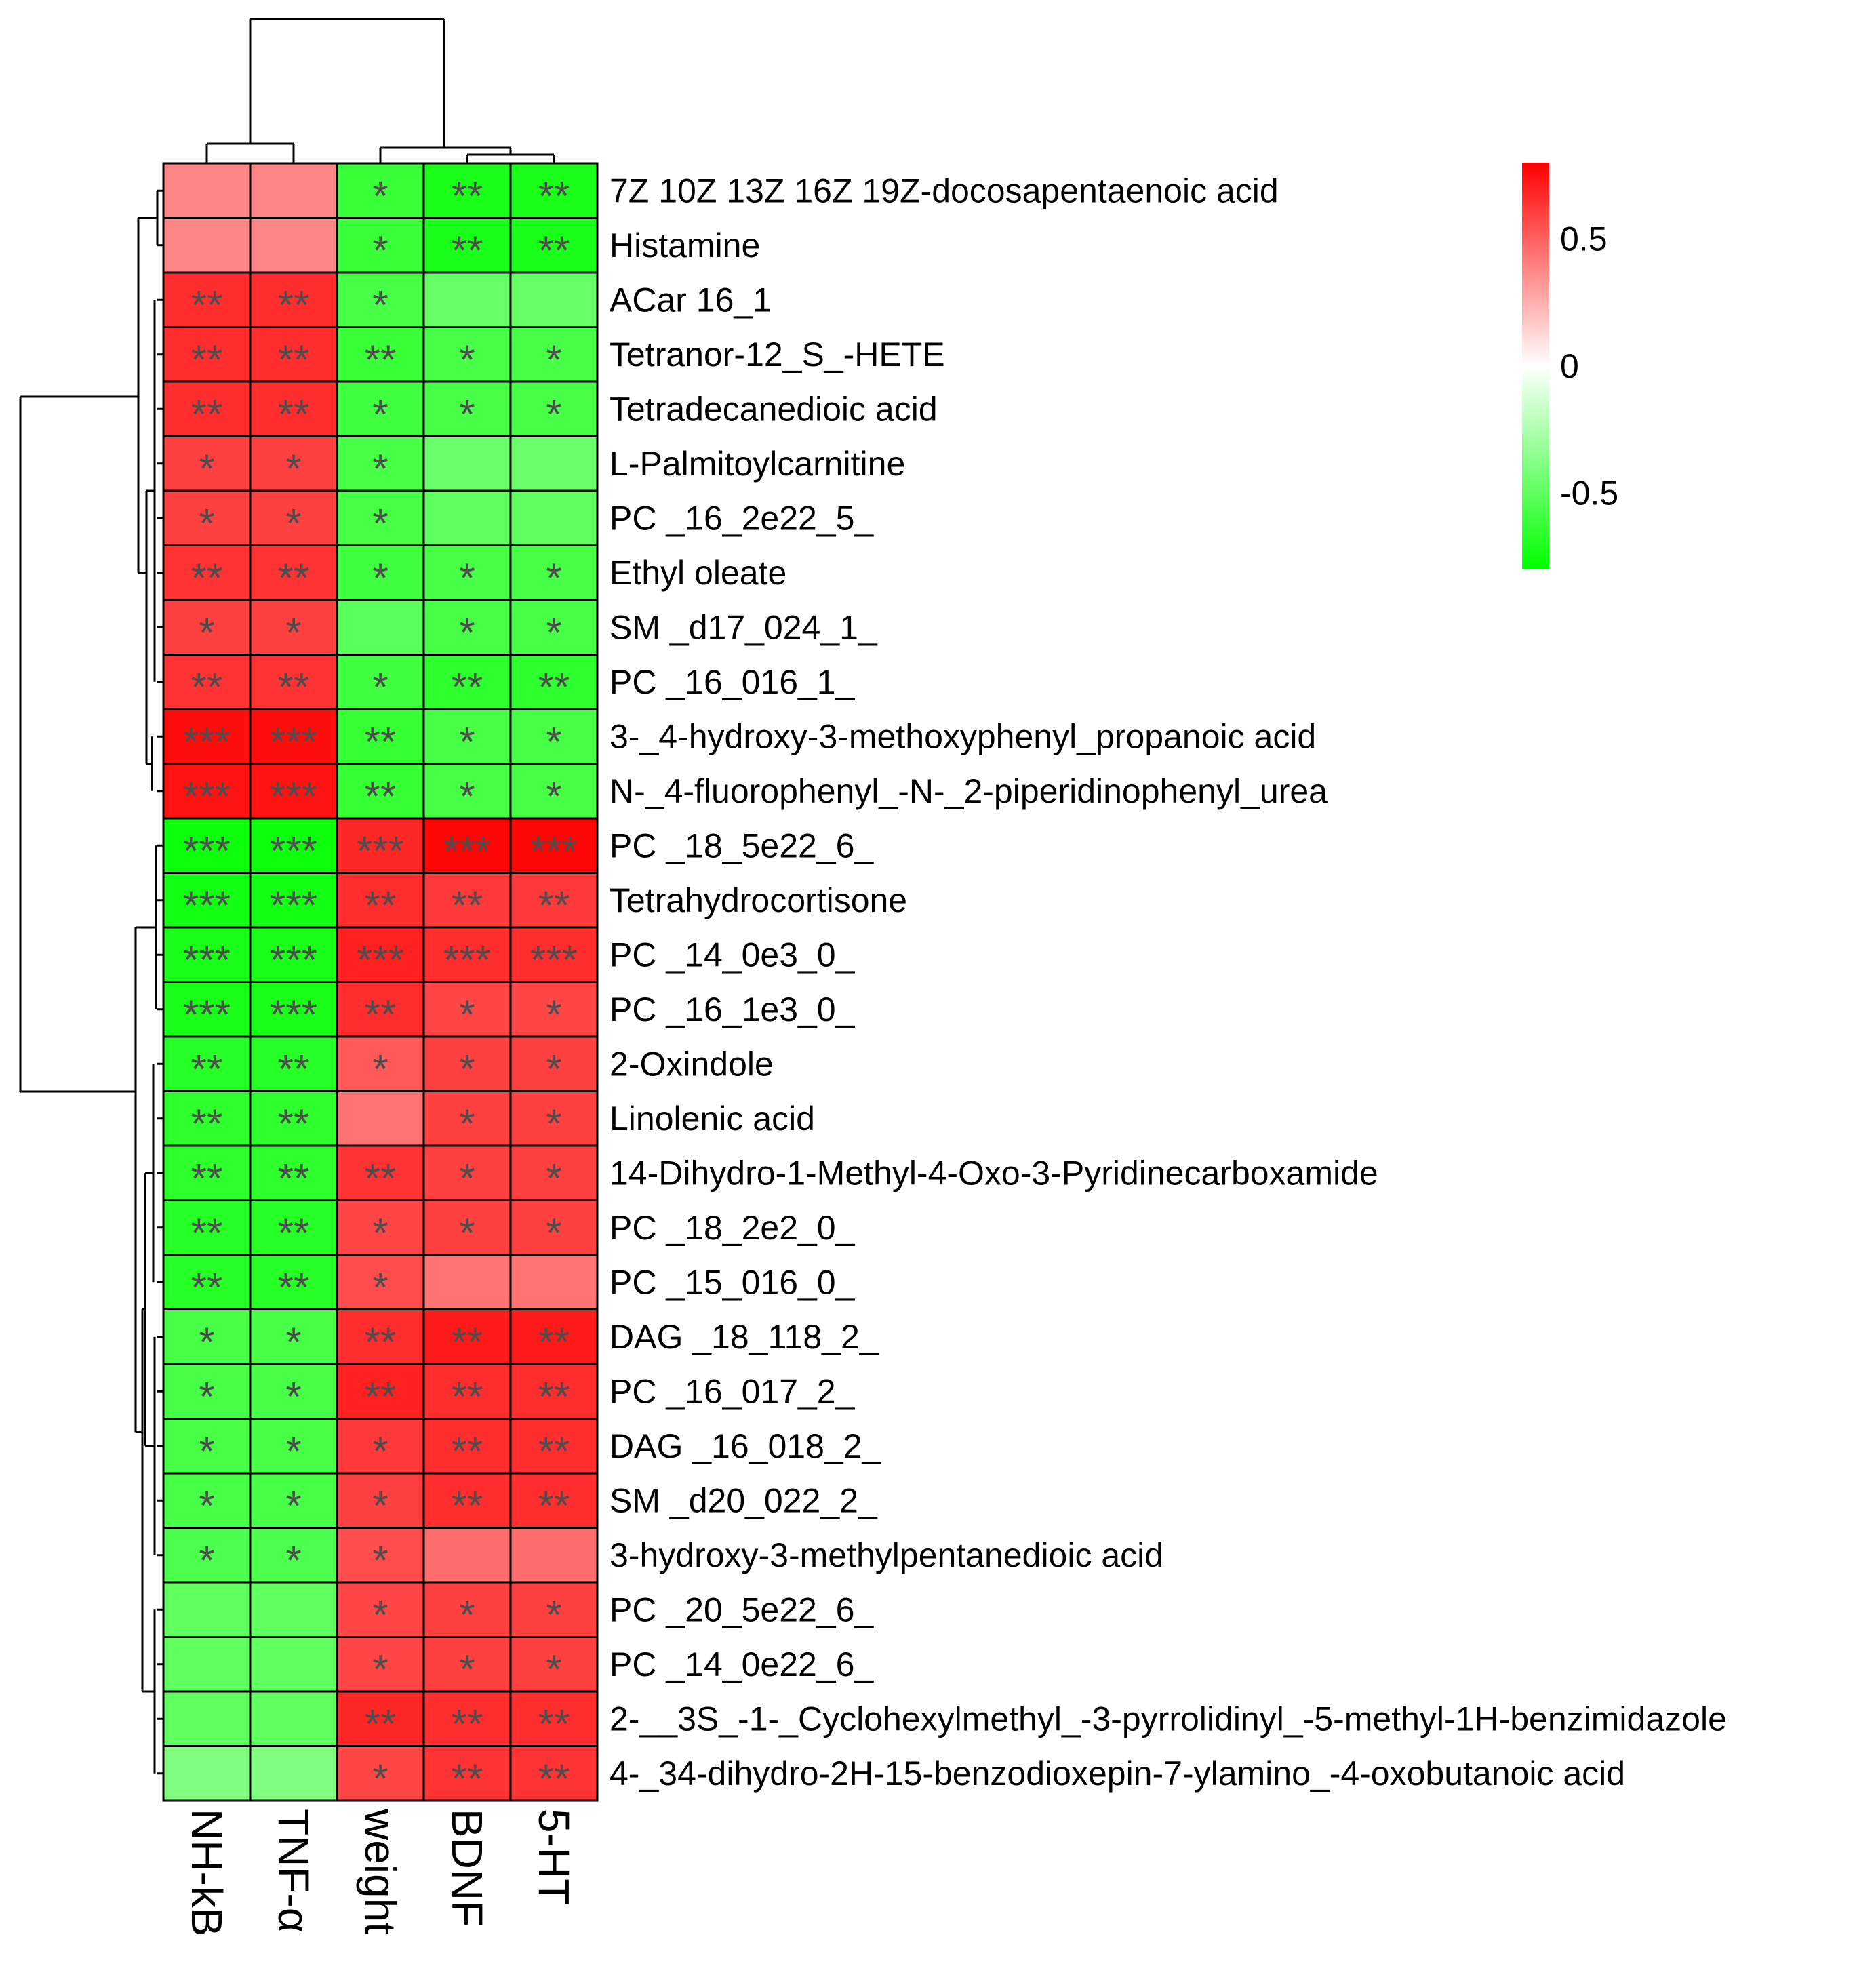  What do you see at coordinates (554, 1857) in the screenshot?
I see `column-label: 5-HT` at bounding box center [554, 1857].